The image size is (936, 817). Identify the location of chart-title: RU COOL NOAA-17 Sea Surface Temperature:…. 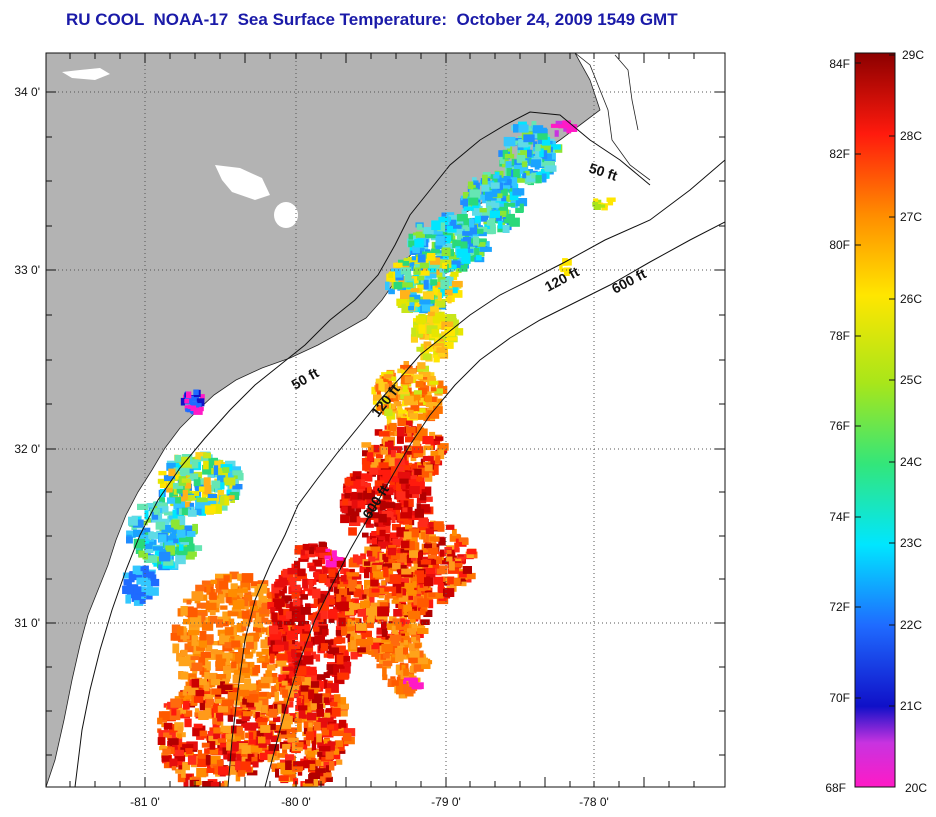
(372, 19).